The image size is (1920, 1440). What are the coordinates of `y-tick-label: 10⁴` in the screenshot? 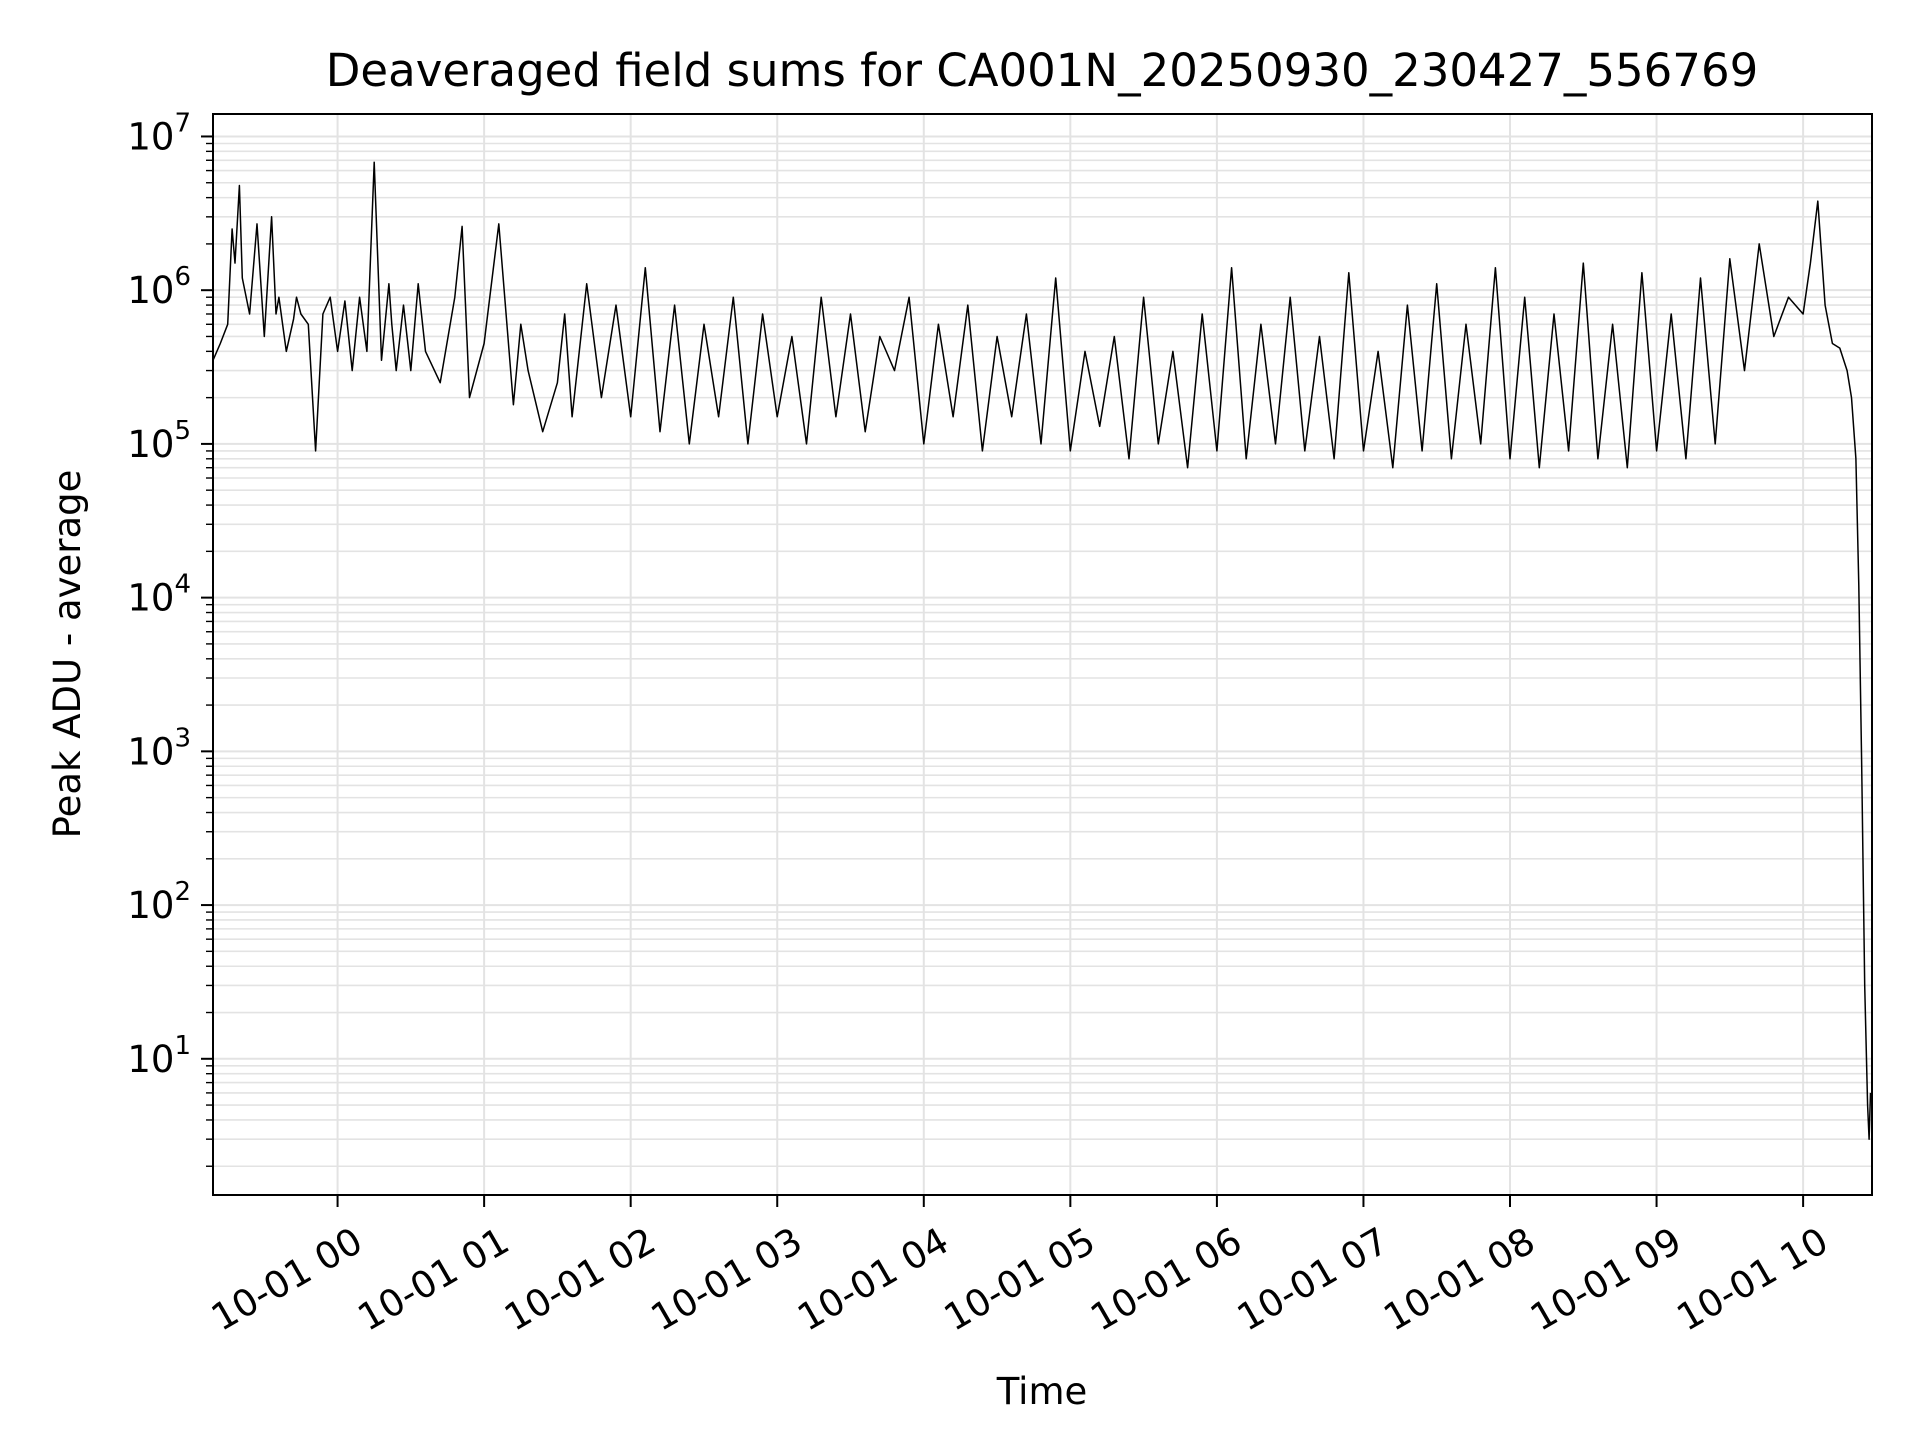 It's located at (159, 595).